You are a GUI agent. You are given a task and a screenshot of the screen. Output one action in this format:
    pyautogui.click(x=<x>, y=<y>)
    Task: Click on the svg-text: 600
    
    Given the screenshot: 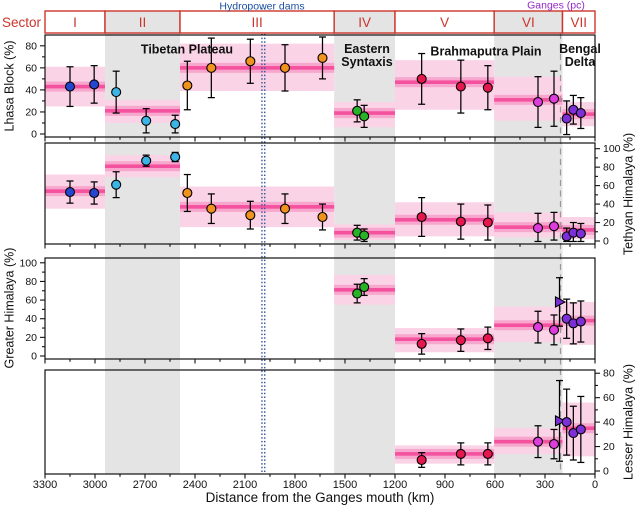 What is the action you would take?
    pyautogui.click(x=495, y=485)
    